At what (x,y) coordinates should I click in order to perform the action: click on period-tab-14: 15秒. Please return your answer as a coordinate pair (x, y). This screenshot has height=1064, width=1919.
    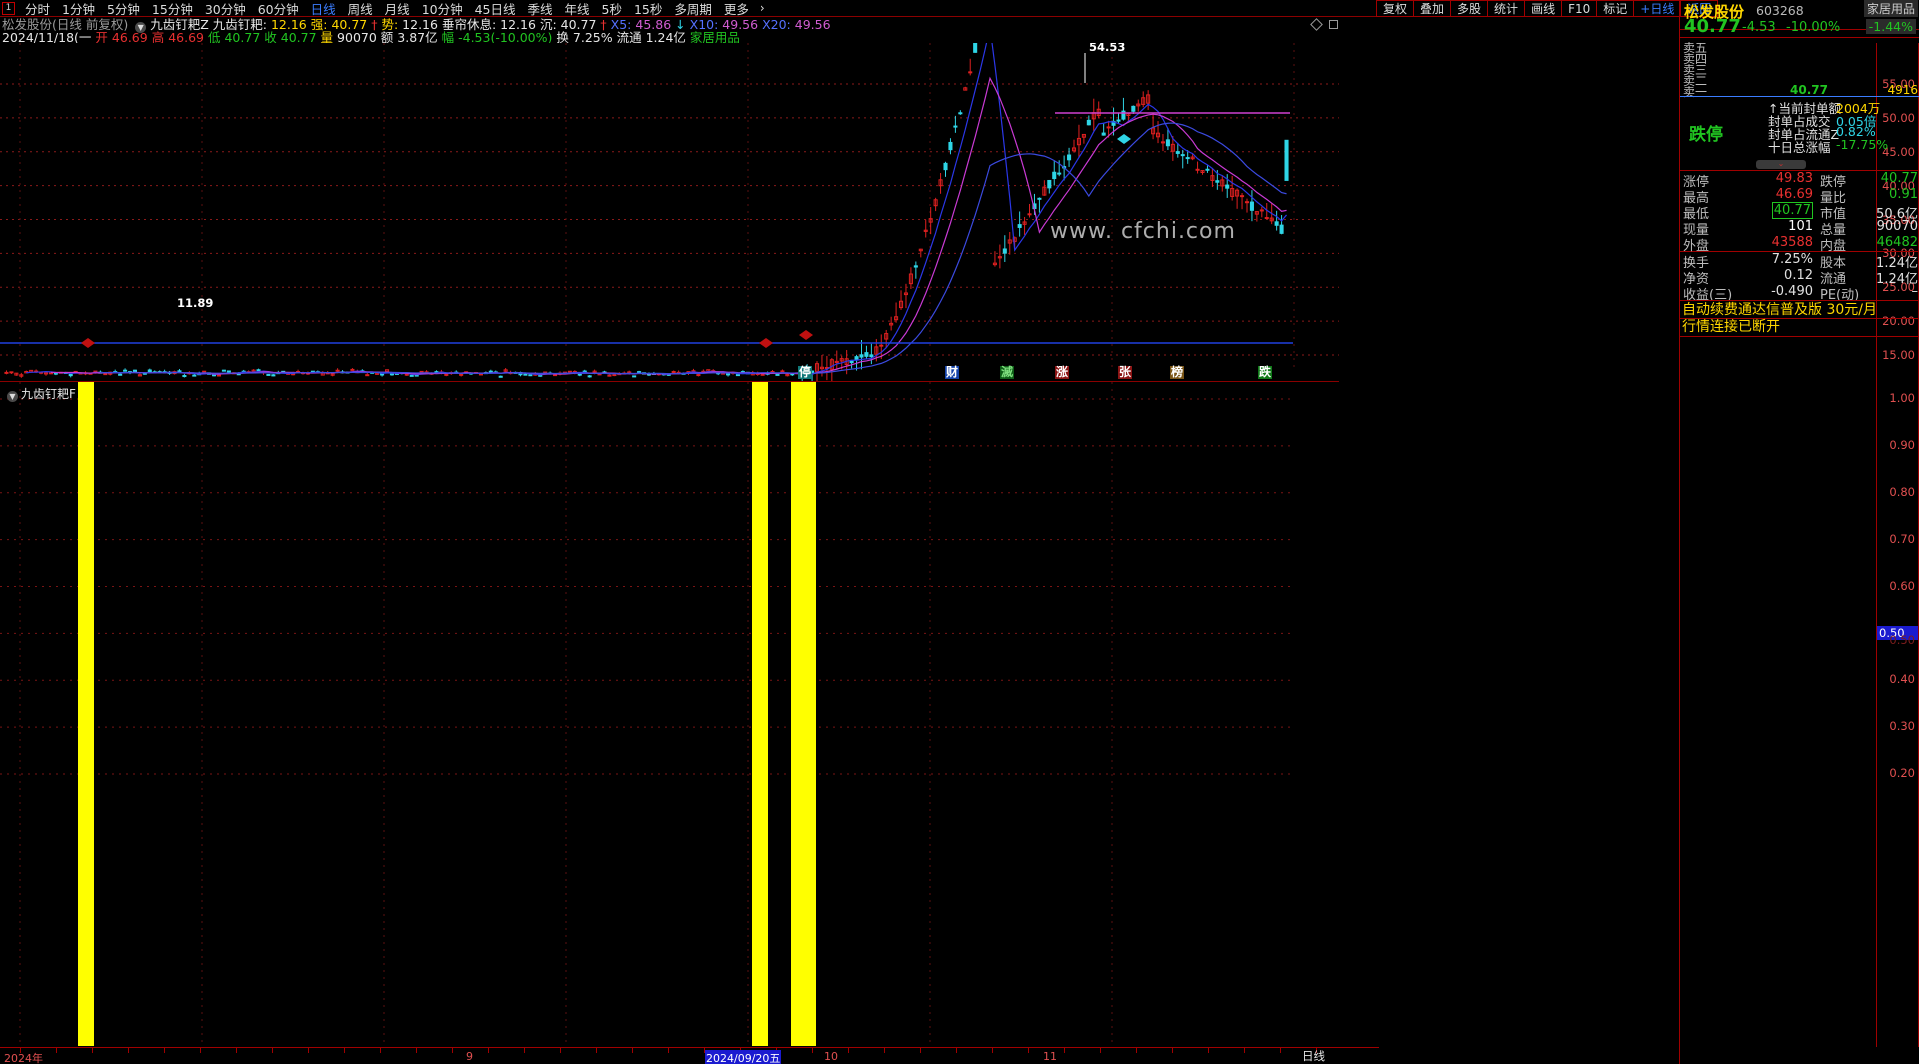
    Looking at the image, I should click on (648, 9).